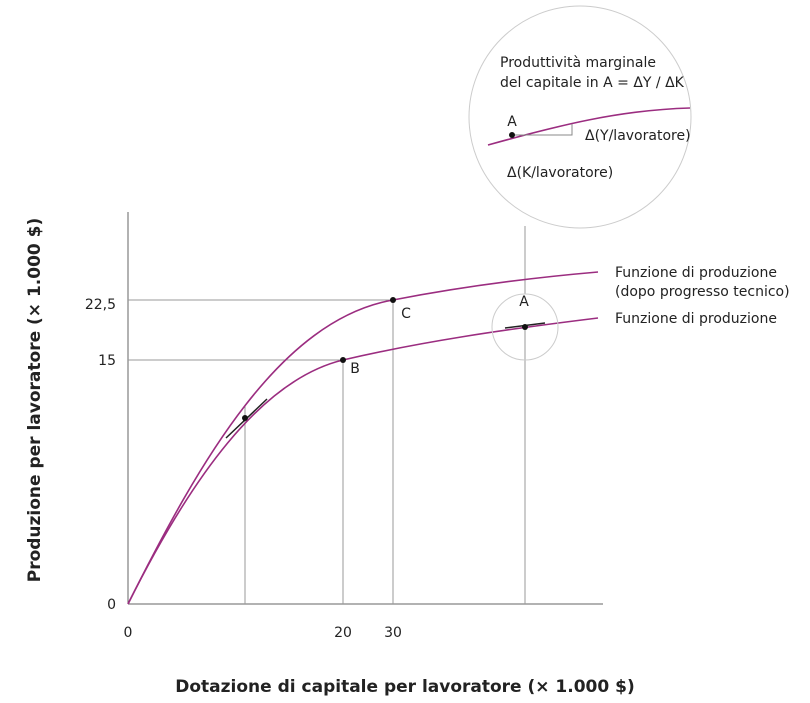  What do you see at coordinates (524, 302) in the screenshot?
I see `point-label: A` at bounding box center [524, 302].